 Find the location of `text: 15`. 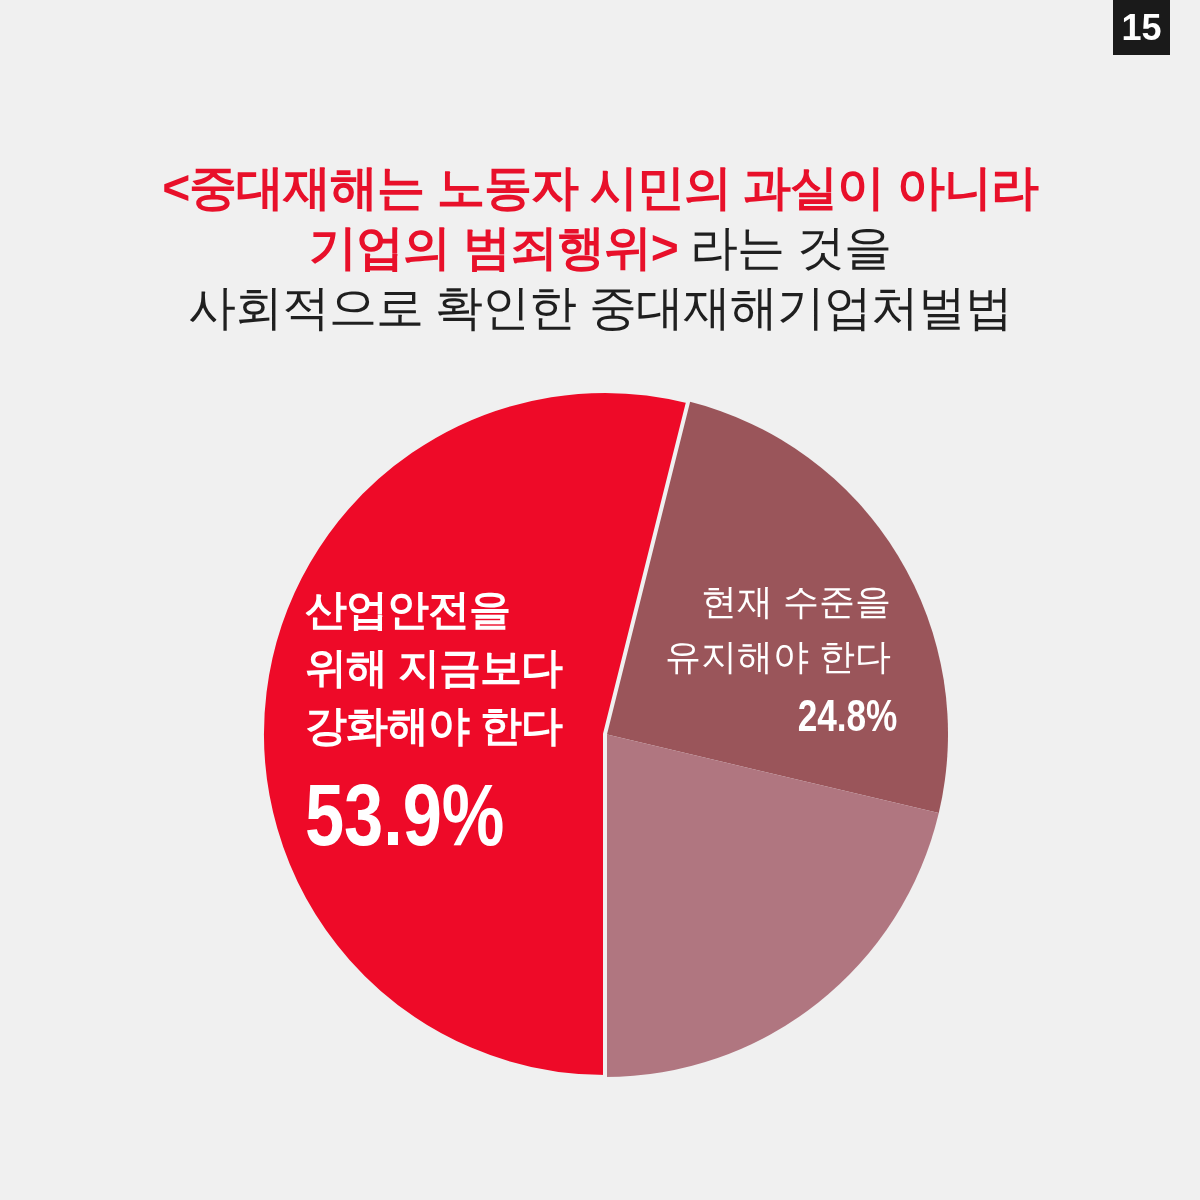

text: 15 is located at coordinates (1141, 27).